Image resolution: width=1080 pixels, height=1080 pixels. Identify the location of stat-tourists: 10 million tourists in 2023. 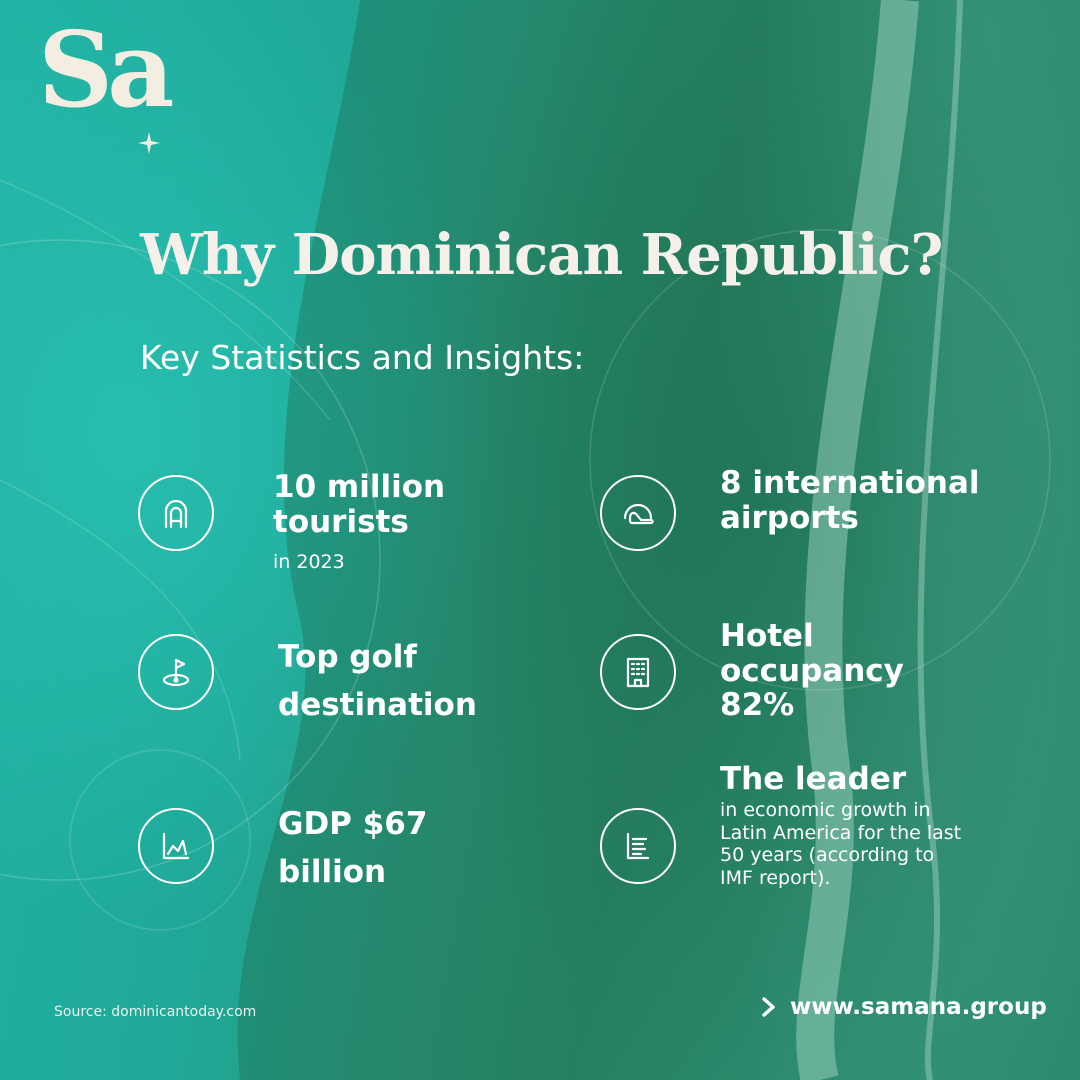
(388, 522).